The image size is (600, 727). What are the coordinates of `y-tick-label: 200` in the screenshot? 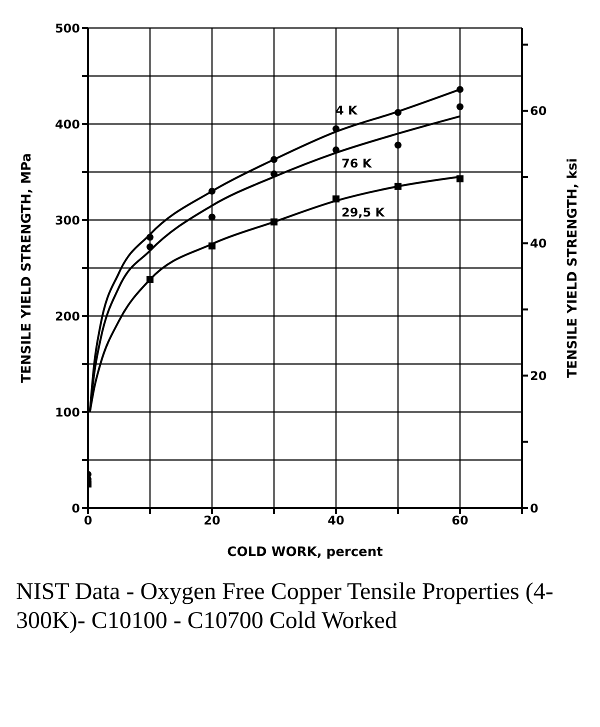 It's located at (67, 316).